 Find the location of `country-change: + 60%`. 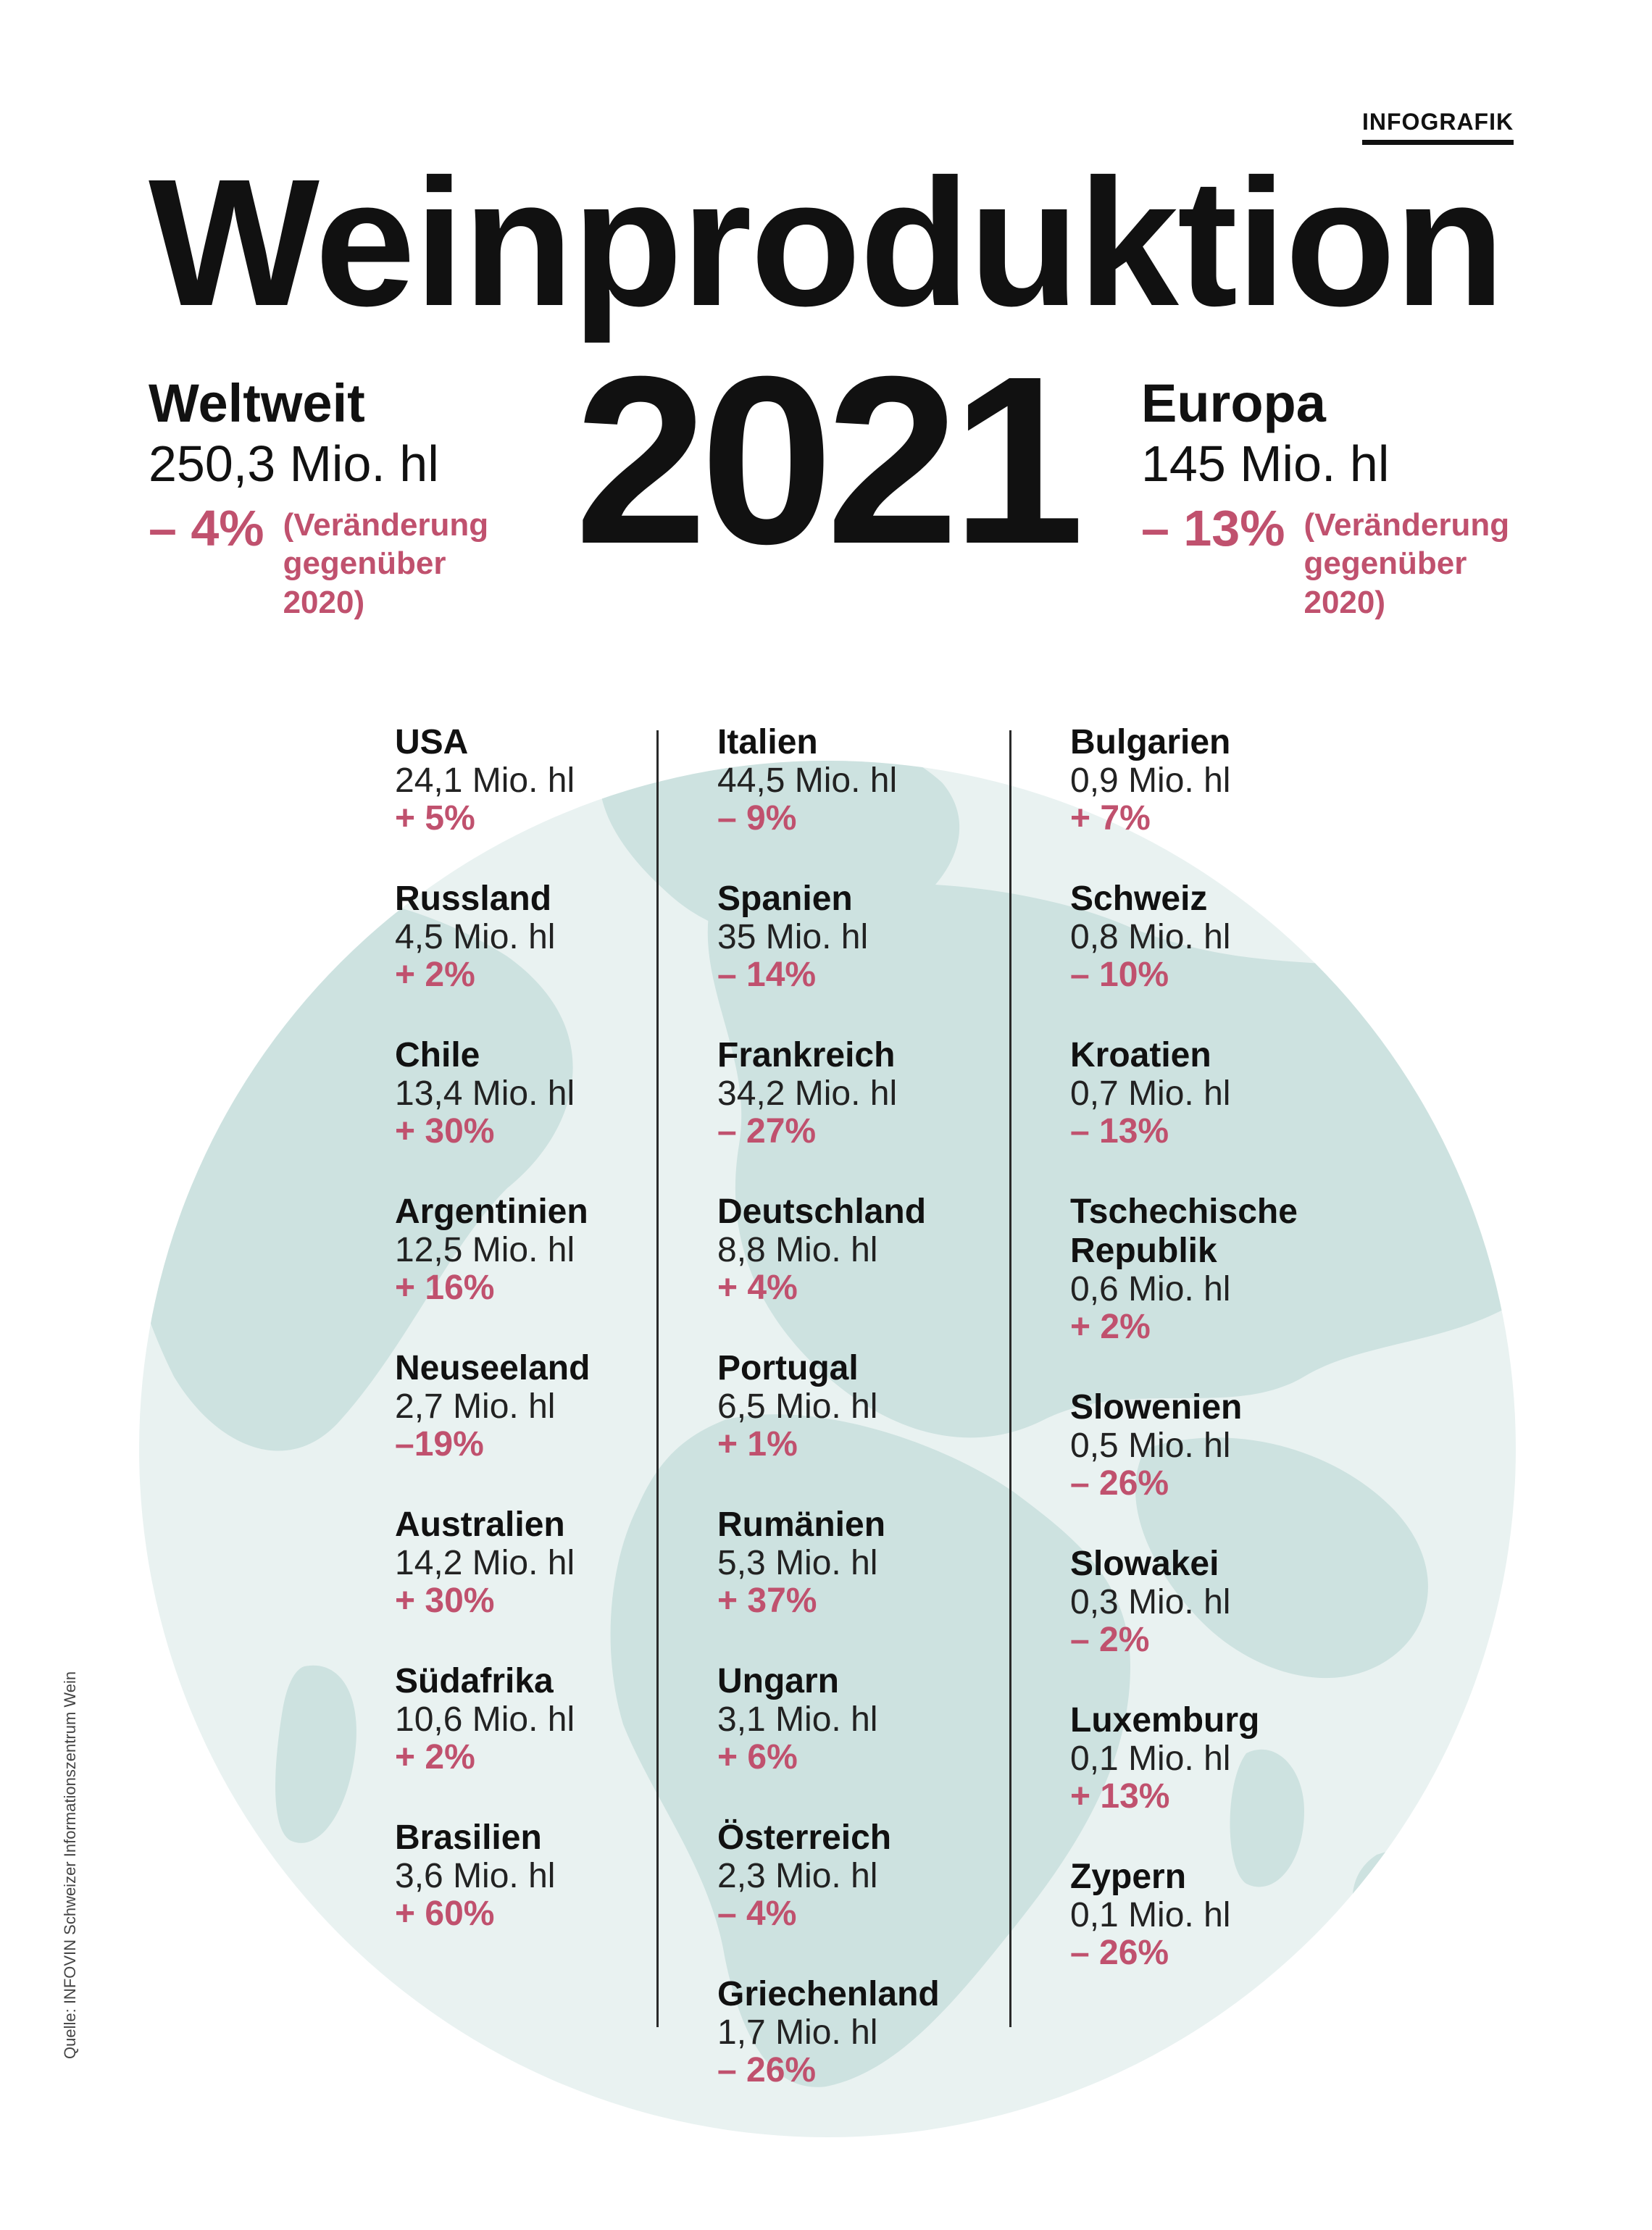

country-change: + 60% is located at coordinates (445, 1914).